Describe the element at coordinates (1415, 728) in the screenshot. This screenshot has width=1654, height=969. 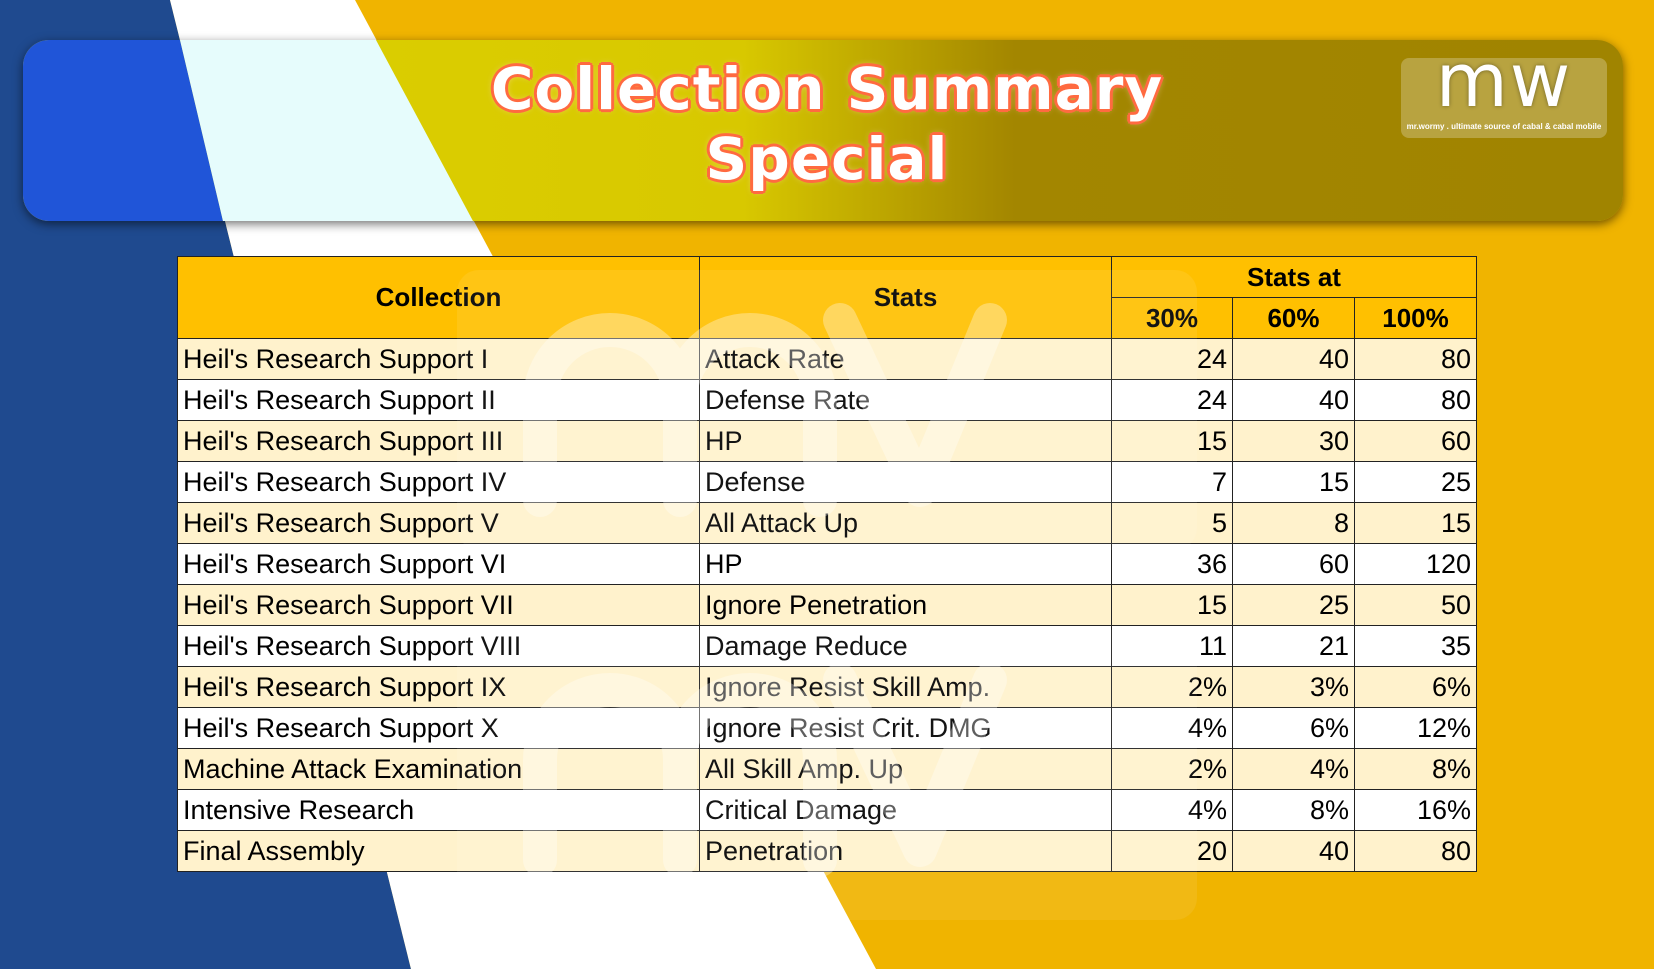
I see `value-100-cell: 12%` at that location.